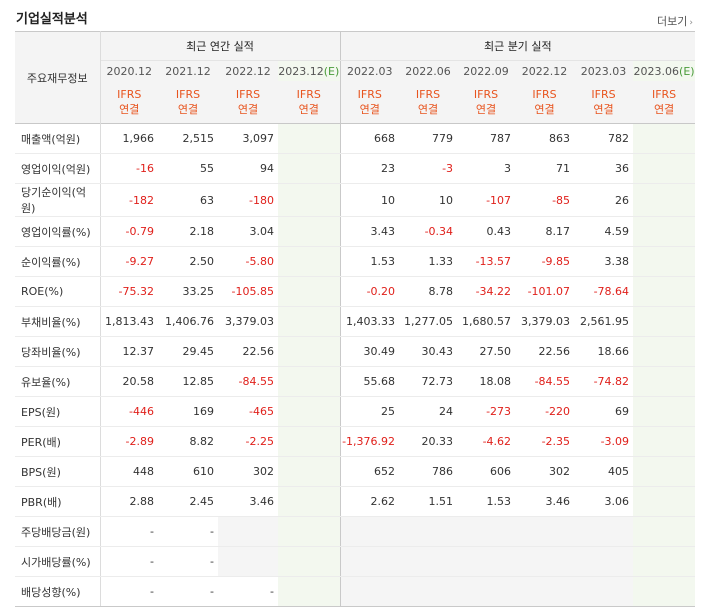  Describe the element at coordinates (486, 231) in the screenshot. I see `value-cell: 0.43` at that location.